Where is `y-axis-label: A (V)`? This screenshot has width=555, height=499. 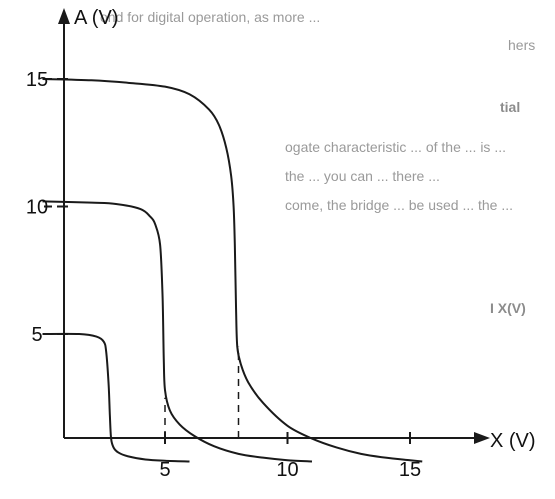
y-axis-label: A (V) is located at coordinates (96, 18).